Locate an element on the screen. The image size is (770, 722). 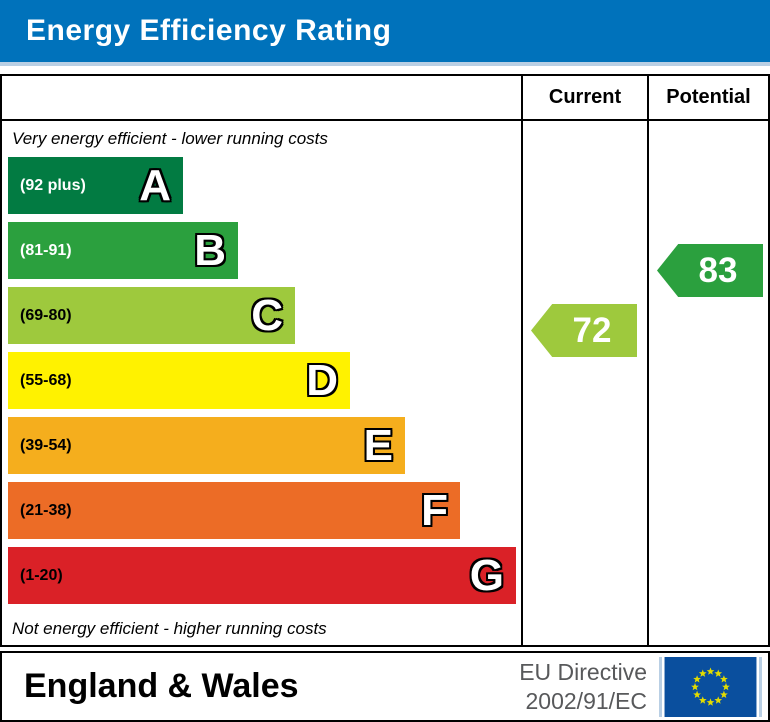
band-range: (69-80) is located at coordinates (46, 315).